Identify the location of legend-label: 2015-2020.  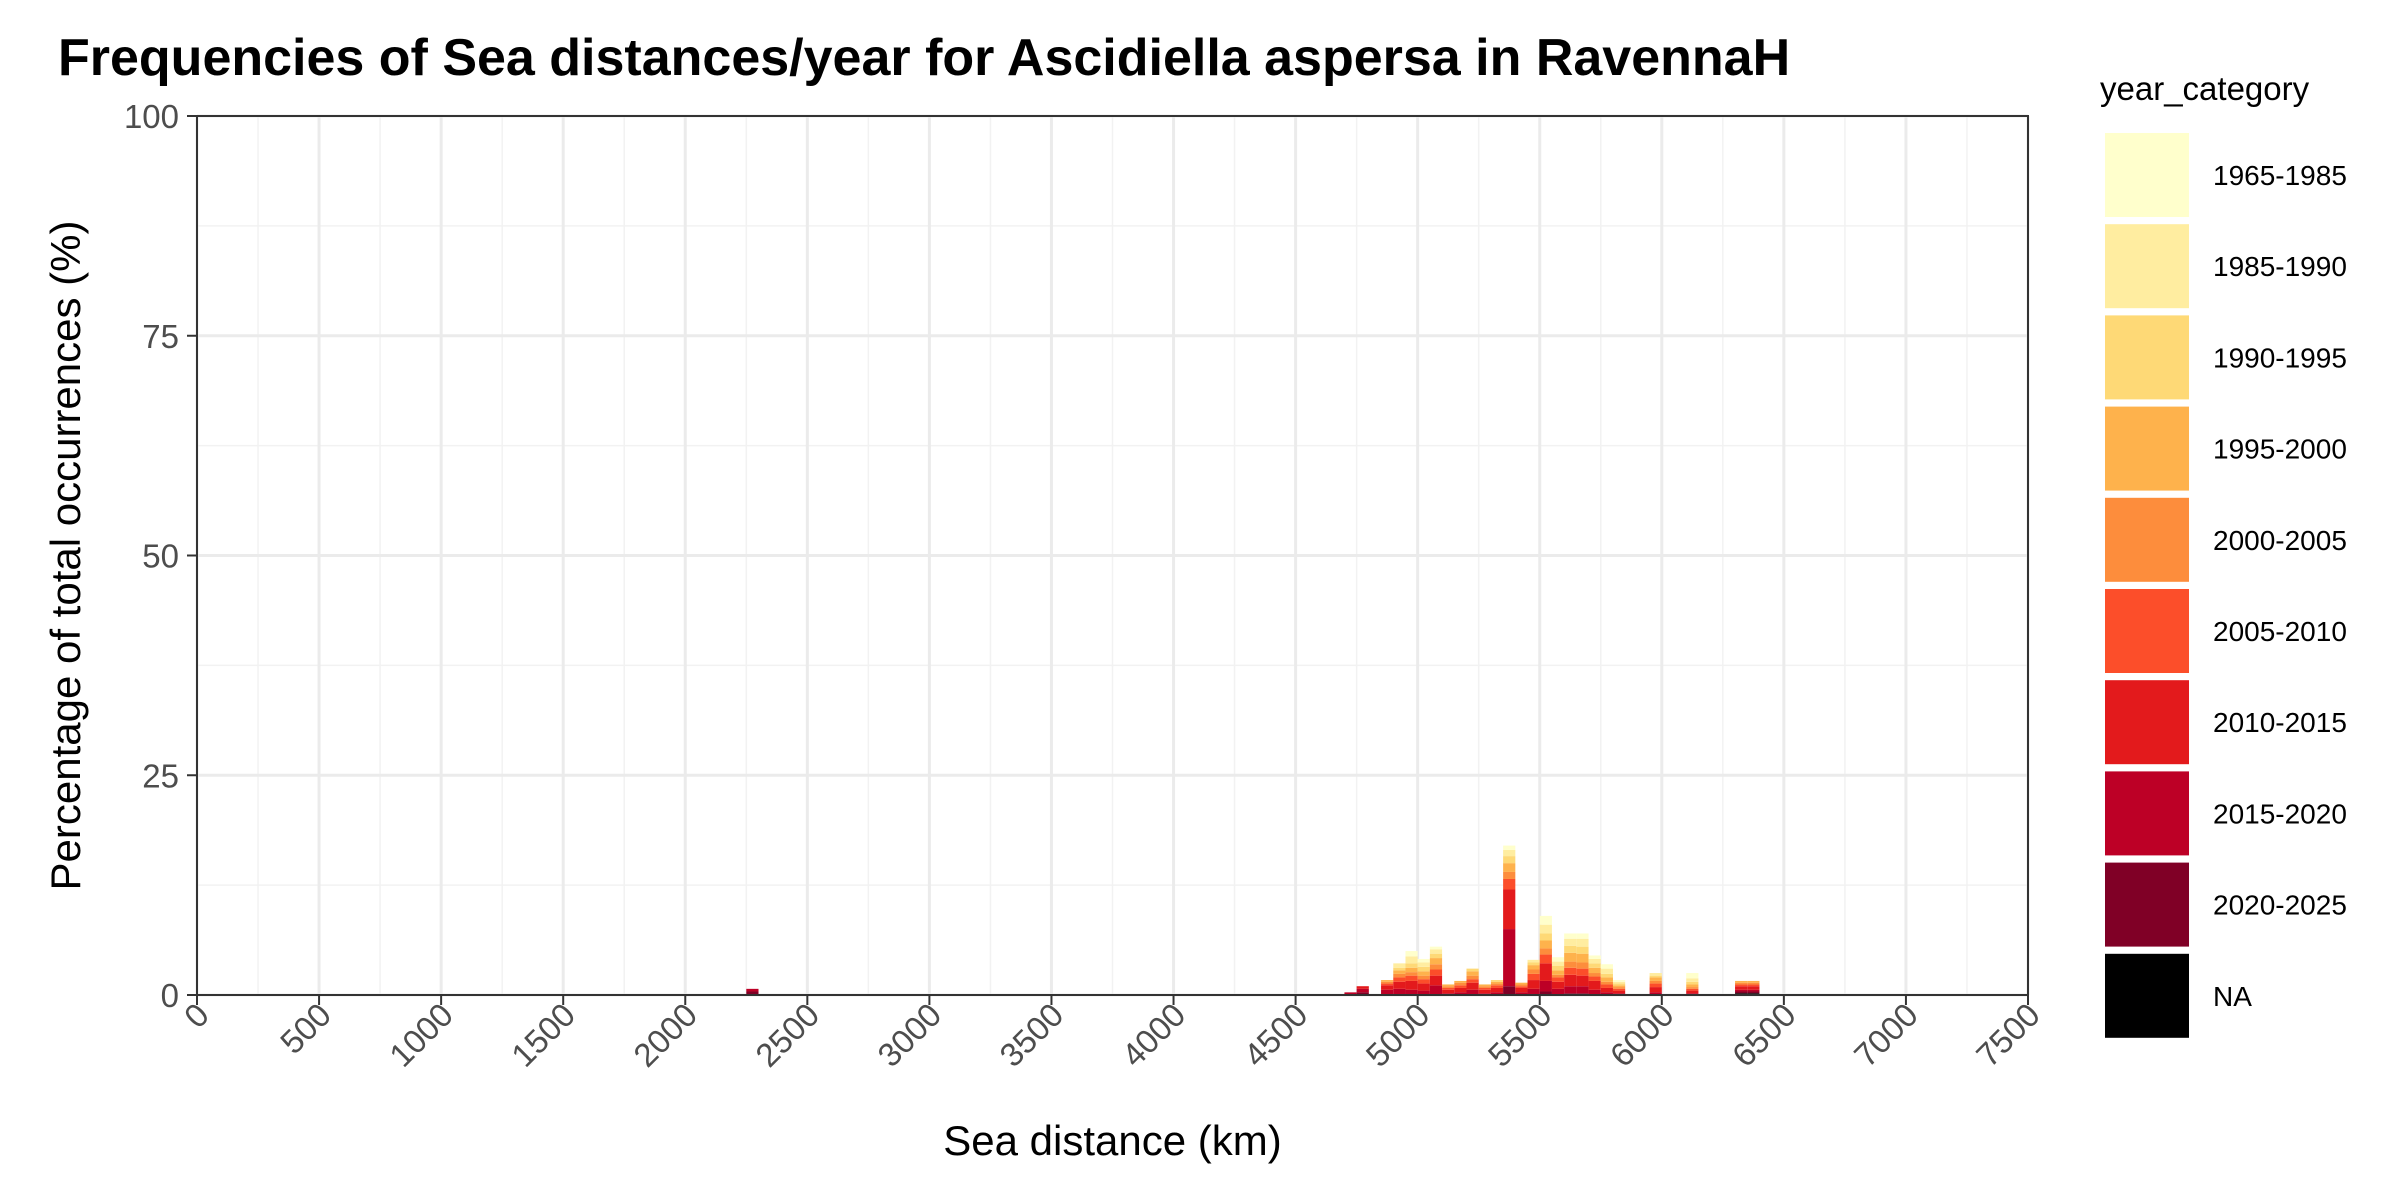
(2280, 813).